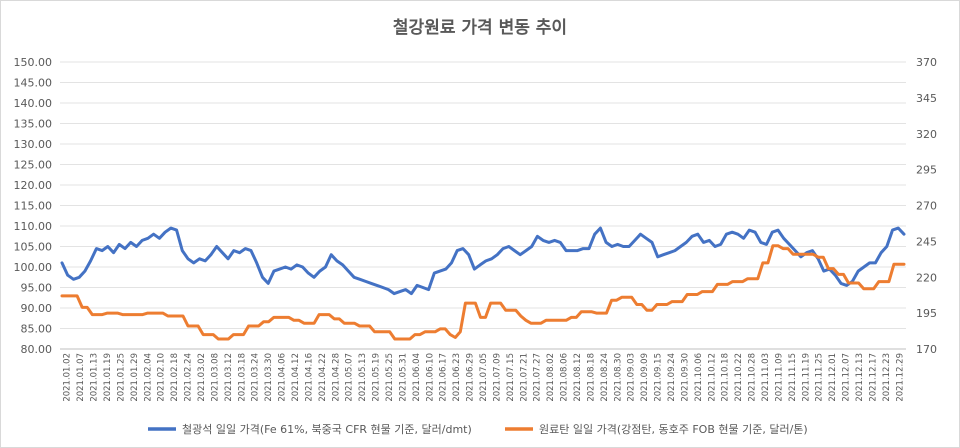 The width and height of the screenshot is (960, 448). What do you see at coordinates (148, 377) in the screenshot?
I see `x-tick-label: 2021.02.04` at bounding box center [148, 377].